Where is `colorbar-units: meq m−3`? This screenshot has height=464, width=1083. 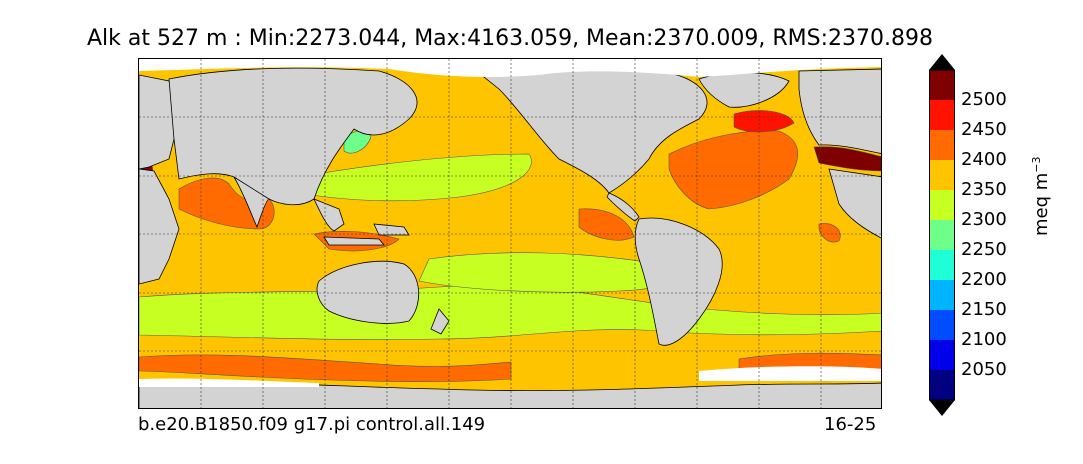 colorbar-units: meq m−3 is located at coordinates (1041, 196).